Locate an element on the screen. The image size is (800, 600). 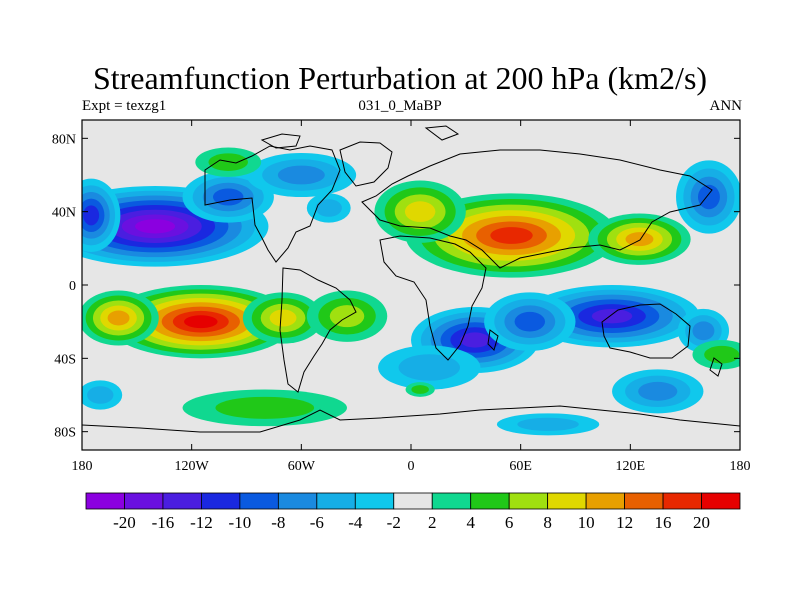
coast-greenland is located at coordinates (366, 164).